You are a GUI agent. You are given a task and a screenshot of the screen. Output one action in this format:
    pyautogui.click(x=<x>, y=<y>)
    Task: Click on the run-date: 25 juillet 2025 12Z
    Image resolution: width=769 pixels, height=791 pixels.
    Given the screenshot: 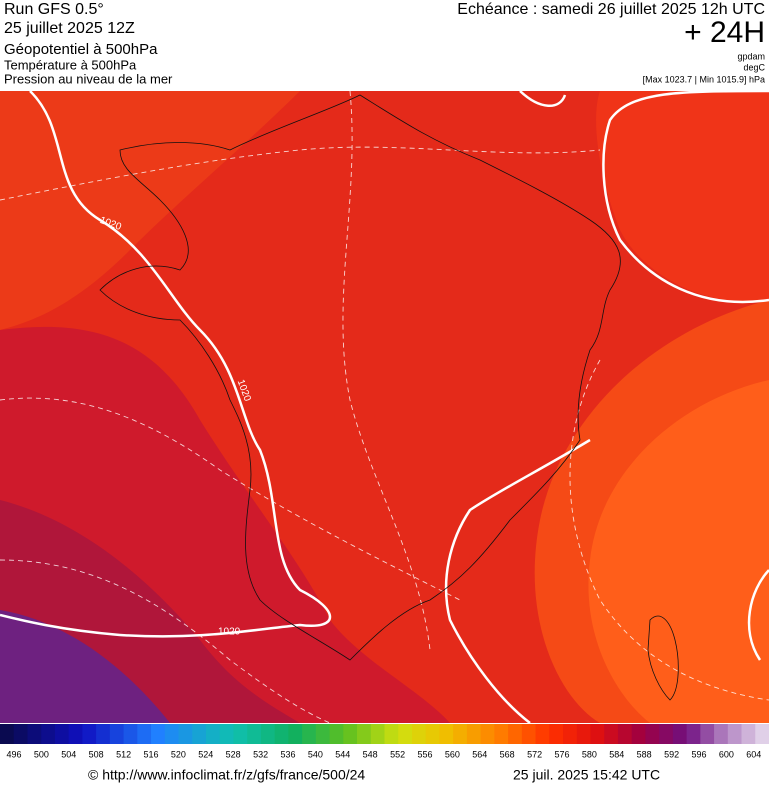 What is the action you would take?
    pyautogui.click(x=69, y=28)
    